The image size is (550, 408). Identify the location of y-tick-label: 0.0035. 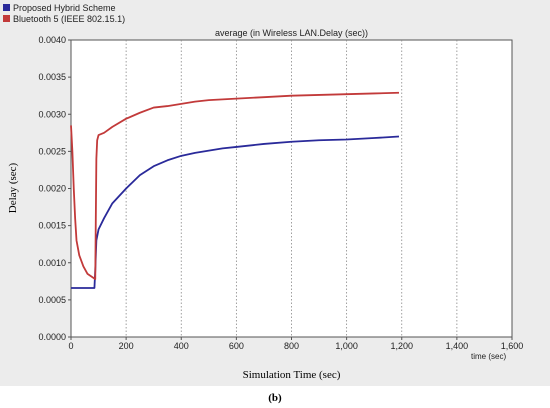
(52, 77).